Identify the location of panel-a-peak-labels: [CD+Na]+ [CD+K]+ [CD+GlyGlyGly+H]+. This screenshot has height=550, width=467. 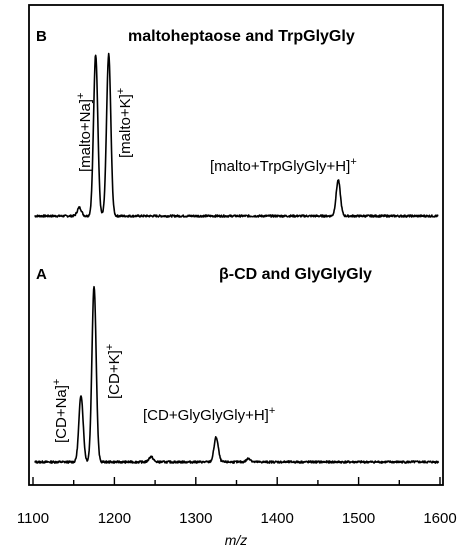
(163, 393).